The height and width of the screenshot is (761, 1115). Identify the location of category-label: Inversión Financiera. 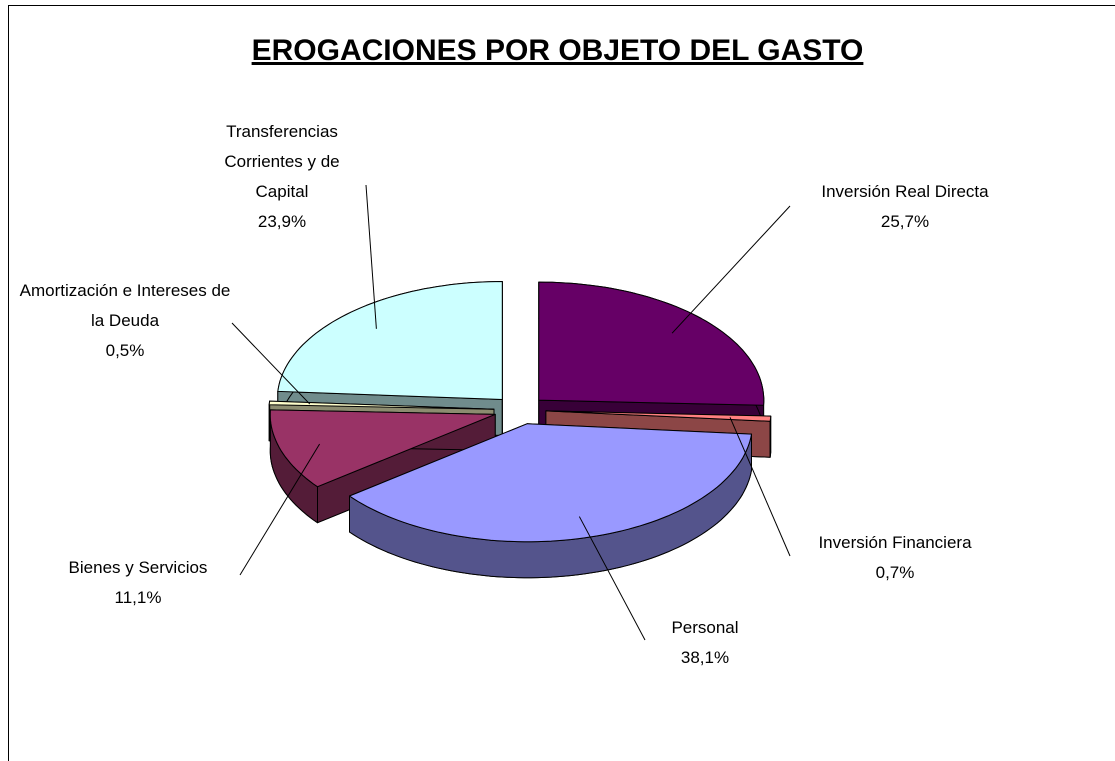
(895, 542).